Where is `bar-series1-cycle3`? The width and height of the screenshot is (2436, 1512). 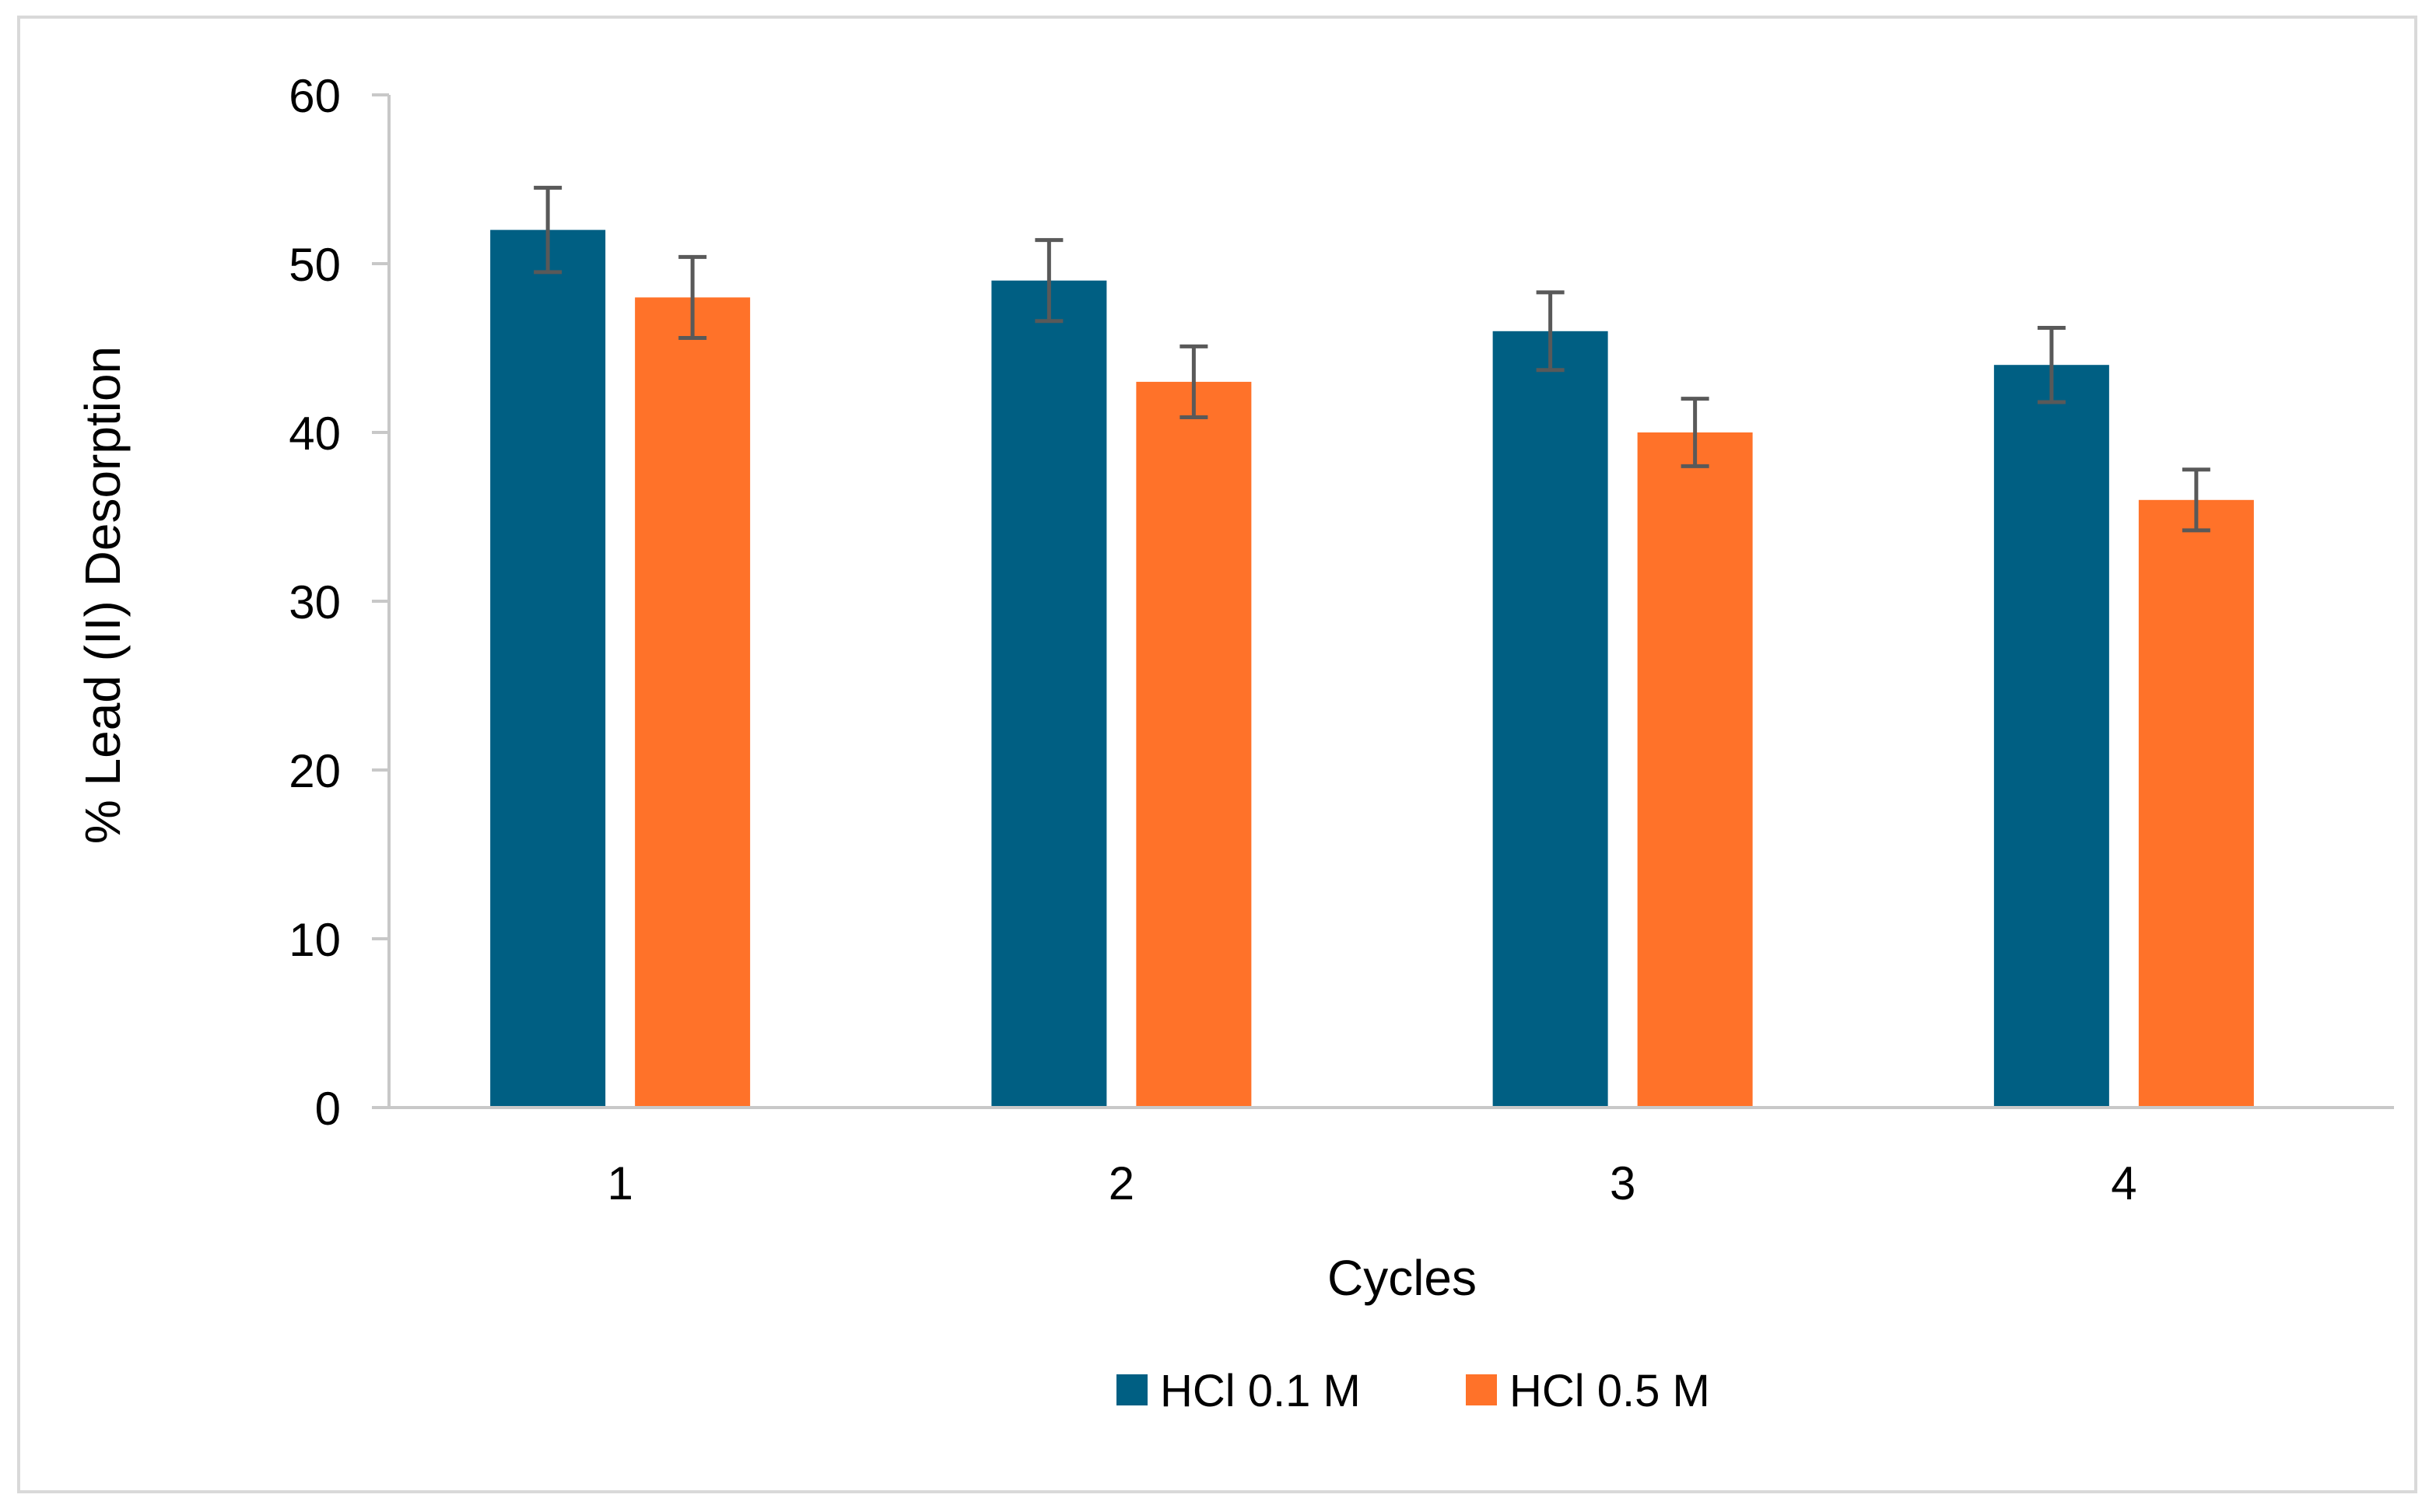
bar-series1-cycle3 is located at coordinates (1550, 720).